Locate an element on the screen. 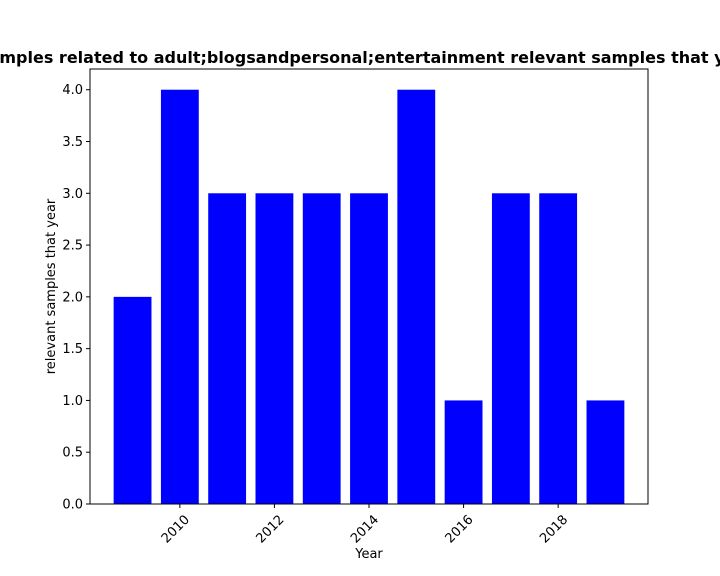 The height and width of the screenshot is (576, 720). bar-2018 is located at coordinates (558, 349).